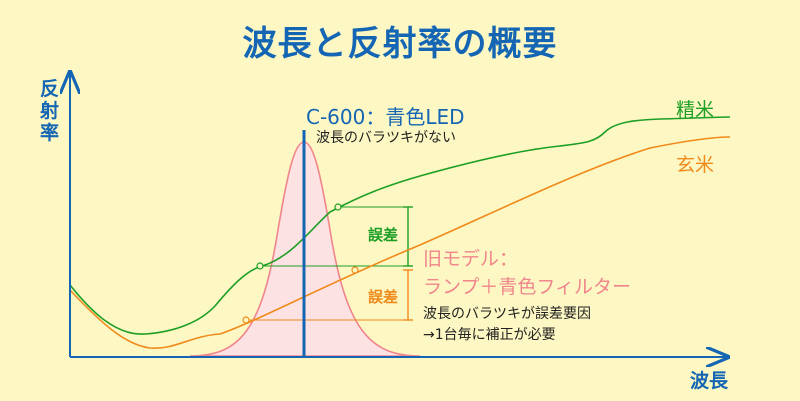  What do you see at coordinates (471, 259) in the screenshot?
I see `old-model-label-line1: 旧モデル：` at bounding box center [471, 259].